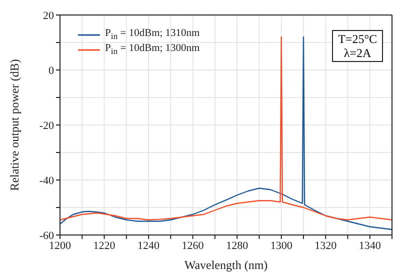  What do you see at coordinates (51, 70) in the screenshot?
I see `y-tick-label: 0` at bounding box center [51, 70].